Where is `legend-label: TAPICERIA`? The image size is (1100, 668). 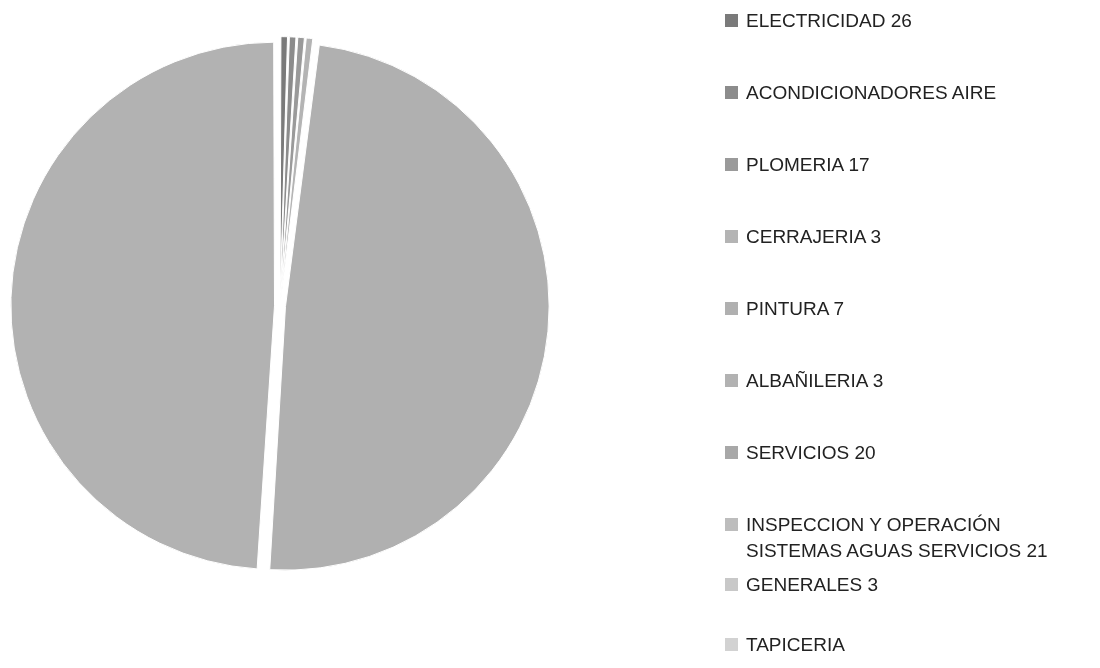 legend-label: TAPICERIA is located at coordinates (795, 645).